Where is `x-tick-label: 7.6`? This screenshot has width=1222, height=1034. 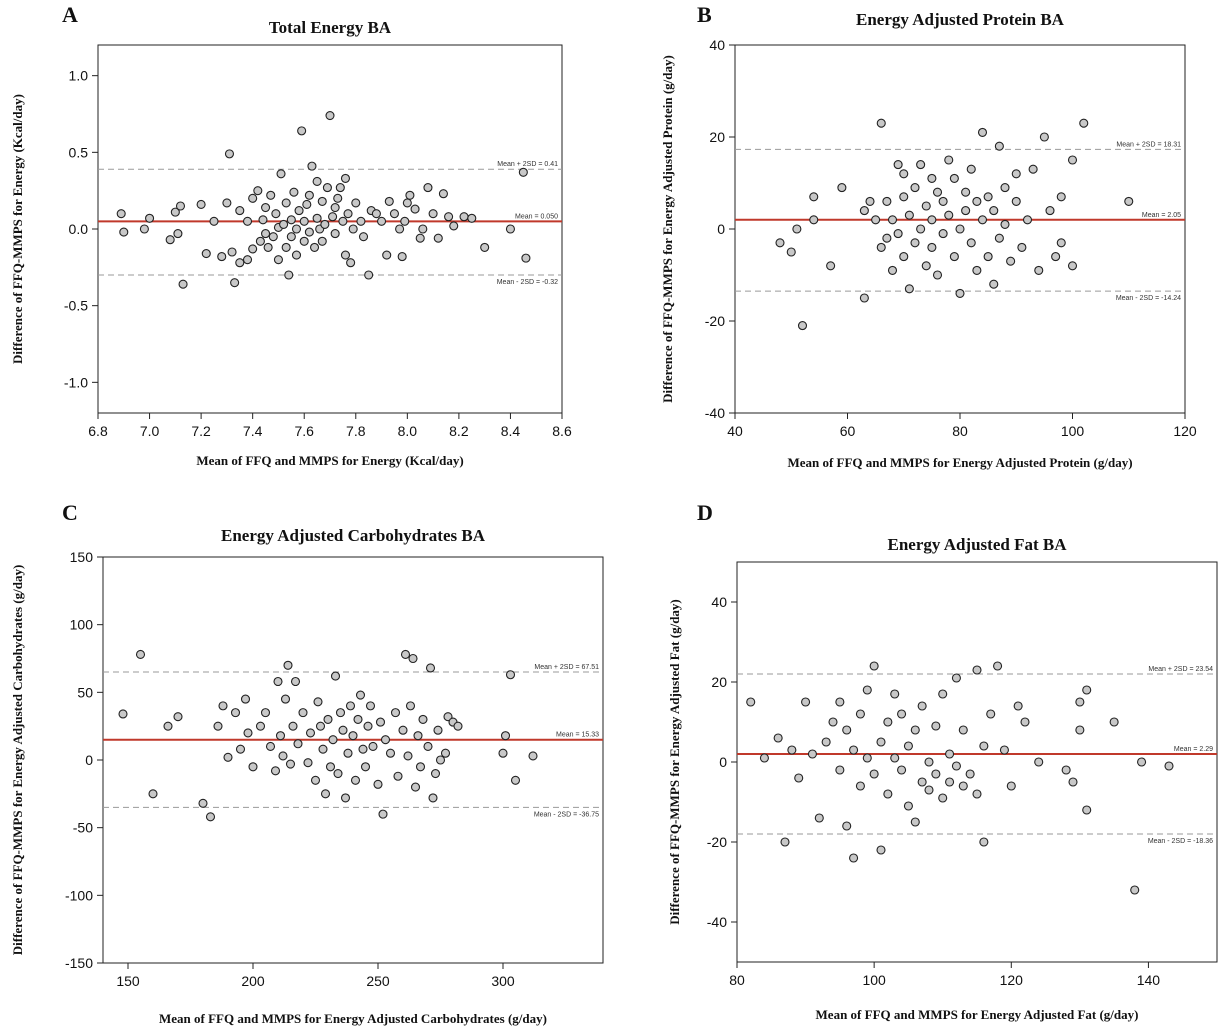
x-tick-label: 7.6 is located at coordinates (304, 431).